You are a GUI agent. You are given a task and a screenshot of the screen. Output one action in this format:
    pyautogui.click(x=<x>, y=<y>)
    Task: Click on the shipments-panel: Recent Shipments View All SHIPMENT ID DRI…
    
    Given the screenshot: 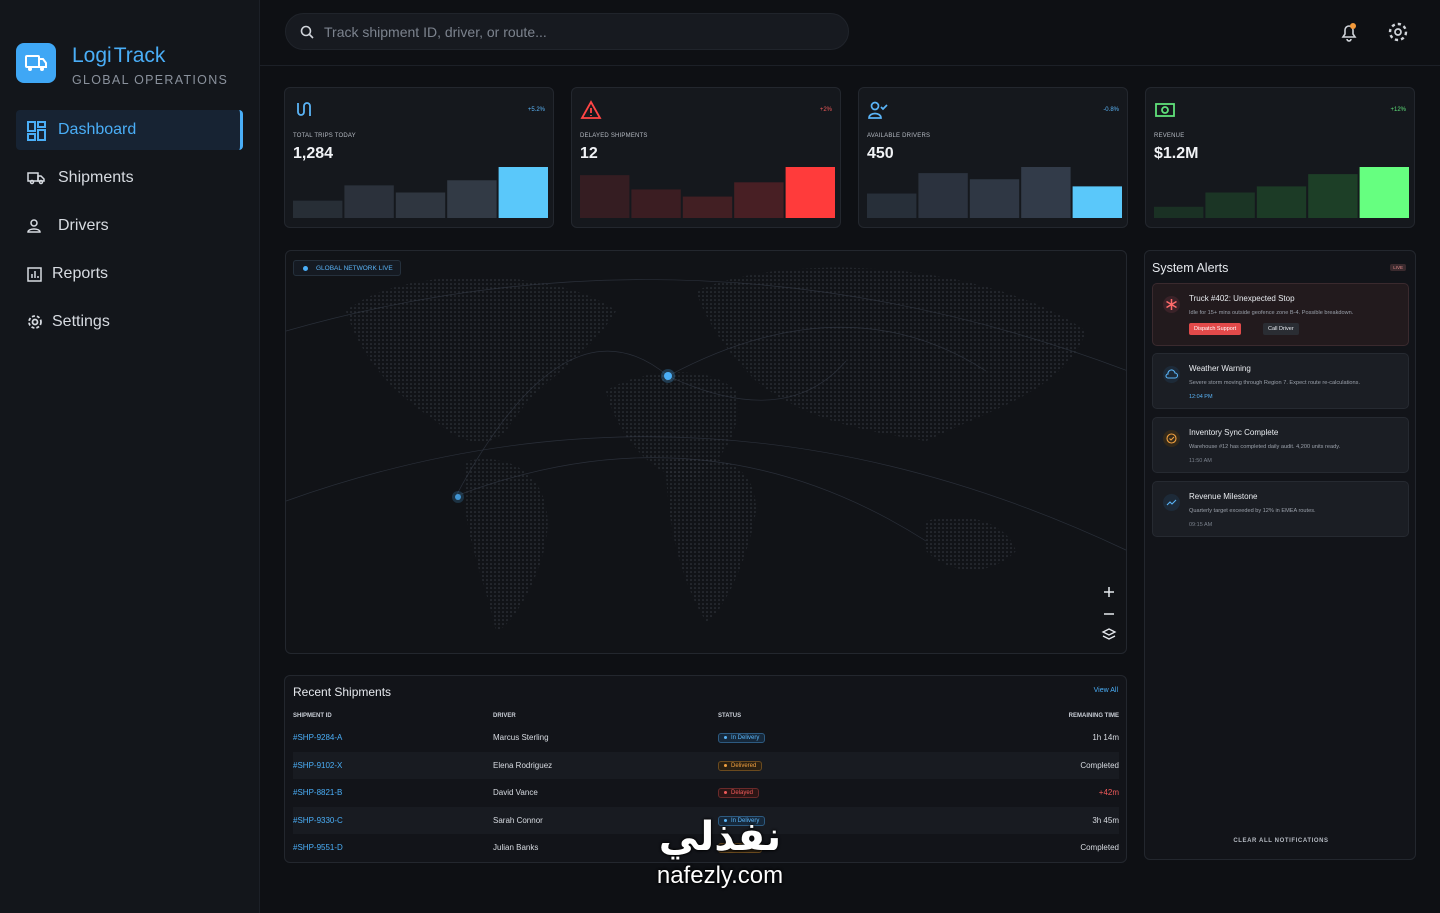 What is the action you would take?
    pyautogui.click(x=705, y=769)
    